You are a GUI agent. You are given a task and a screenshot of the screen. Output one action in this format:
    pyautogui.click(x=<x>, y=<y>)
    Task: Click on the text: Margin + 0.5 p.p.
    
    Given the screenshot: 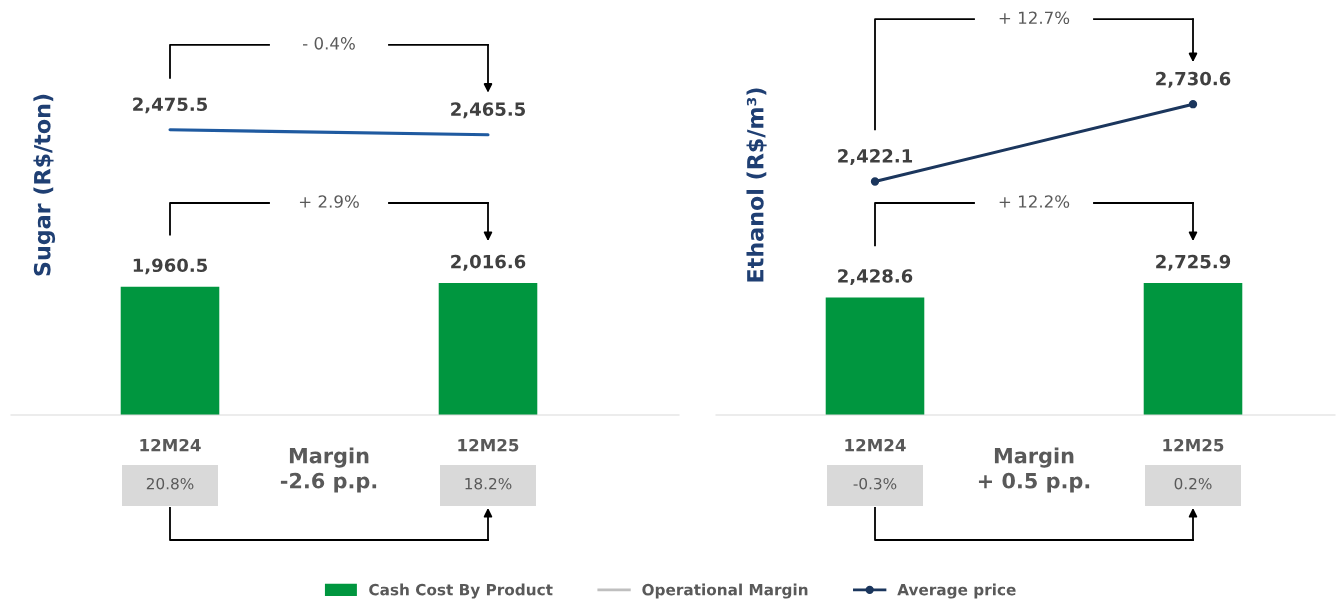 What is the action you would take?
    pyautogui.click(x=1034, y=470)
    